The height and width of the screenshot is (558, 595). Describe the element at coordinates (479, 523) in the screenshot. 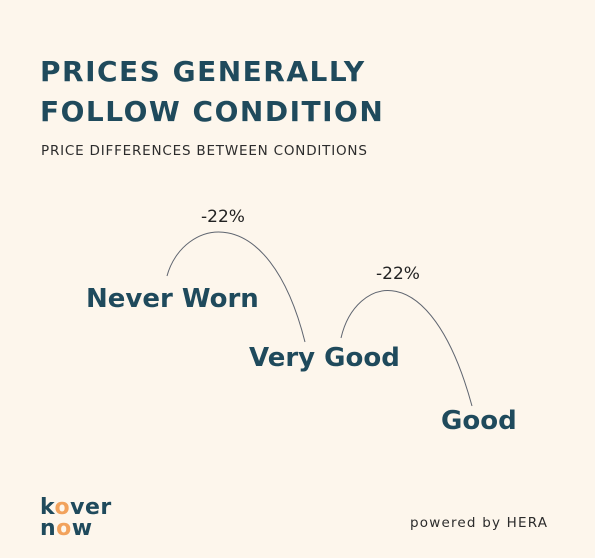

I see `powered-by-footer: powered by HERA` at that location.